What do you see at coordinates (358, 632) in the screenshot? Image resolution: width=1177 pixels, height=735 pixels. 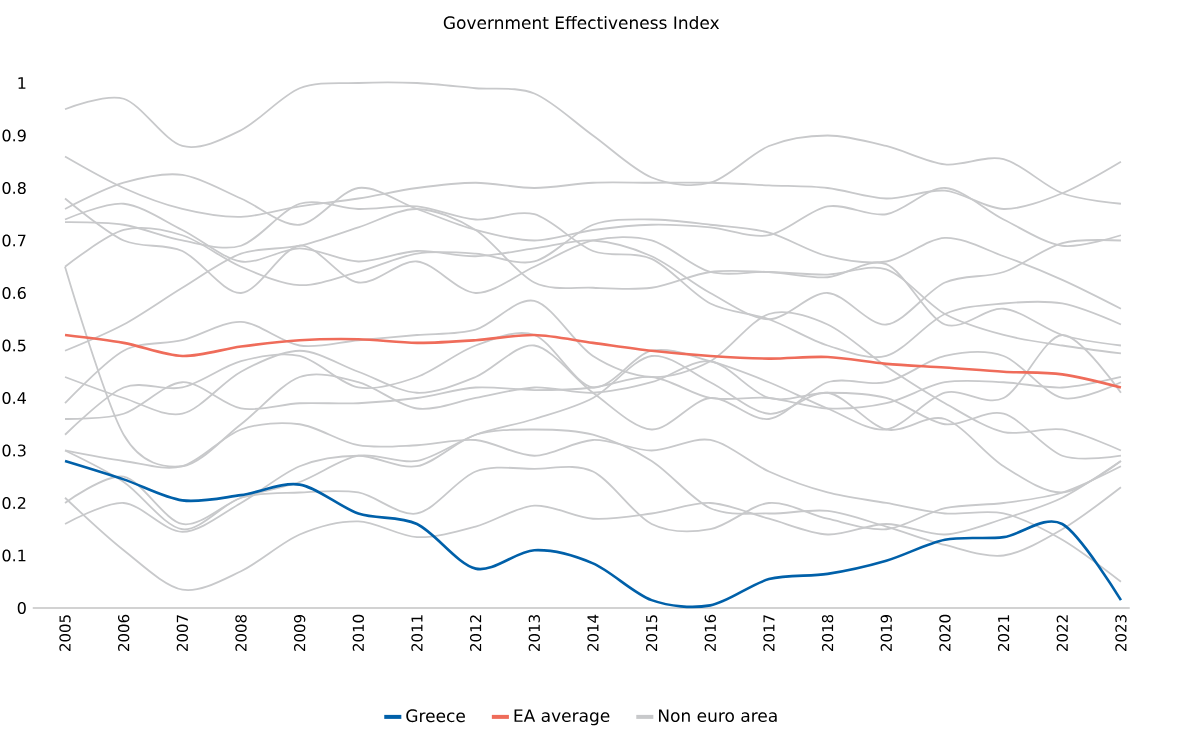 I see `x-tick-label: 2010` at bounding box center [358, 632].